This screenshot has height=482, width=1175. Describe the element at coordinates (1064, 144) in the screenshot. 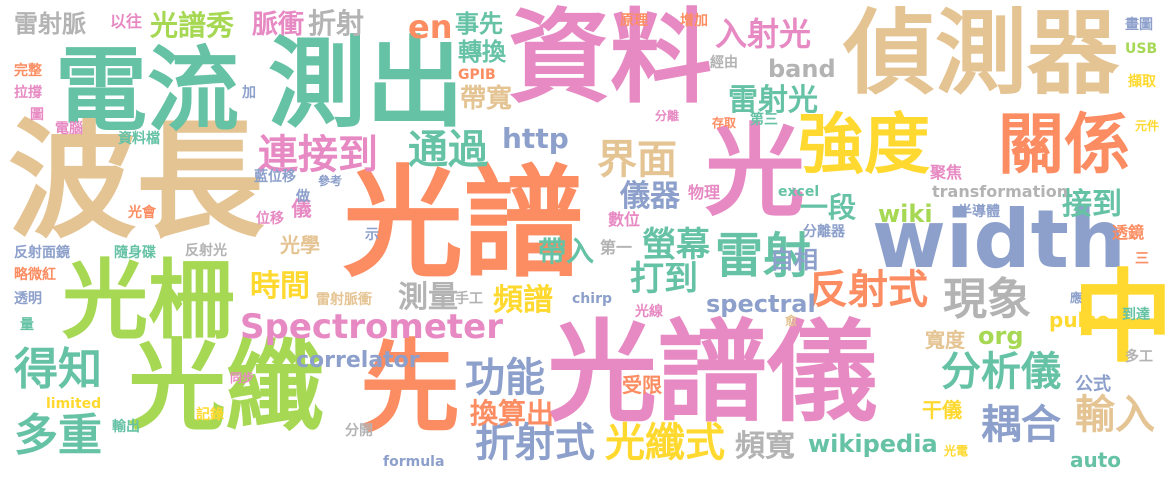

I see `word-關係: 關係` at that location.